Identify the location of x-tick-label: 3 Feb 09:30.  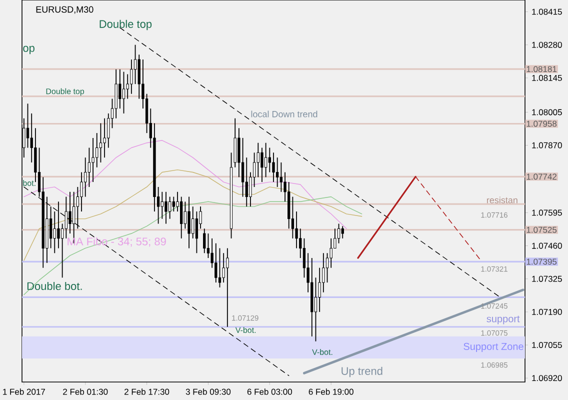
(208, 391).